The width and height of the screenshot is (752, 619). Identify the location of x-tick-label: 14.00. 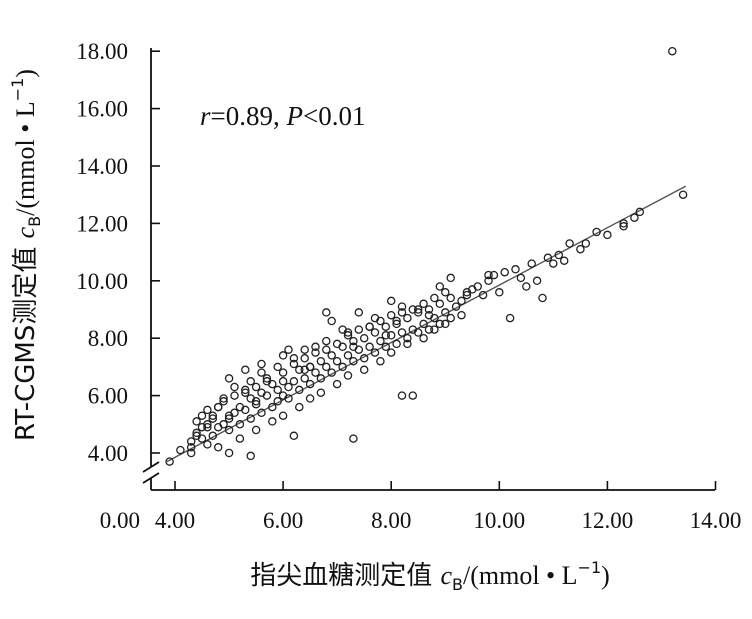
(716, 520).